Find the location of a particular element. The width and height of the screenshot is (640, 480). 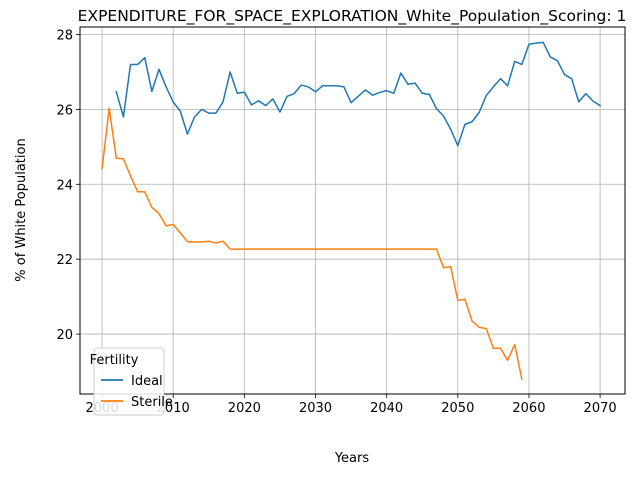

x-axis-label: Years is located at coordinates (352, 458).